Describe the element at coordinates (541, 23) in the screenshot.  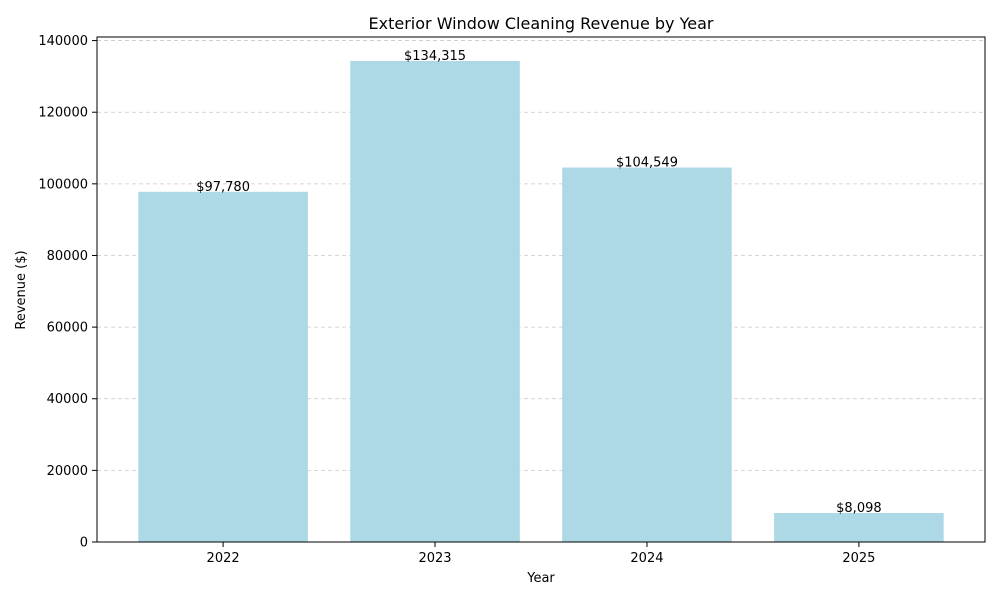
I see `chart-title: Exterior Window Cleaning Revenue by Year` at that location.